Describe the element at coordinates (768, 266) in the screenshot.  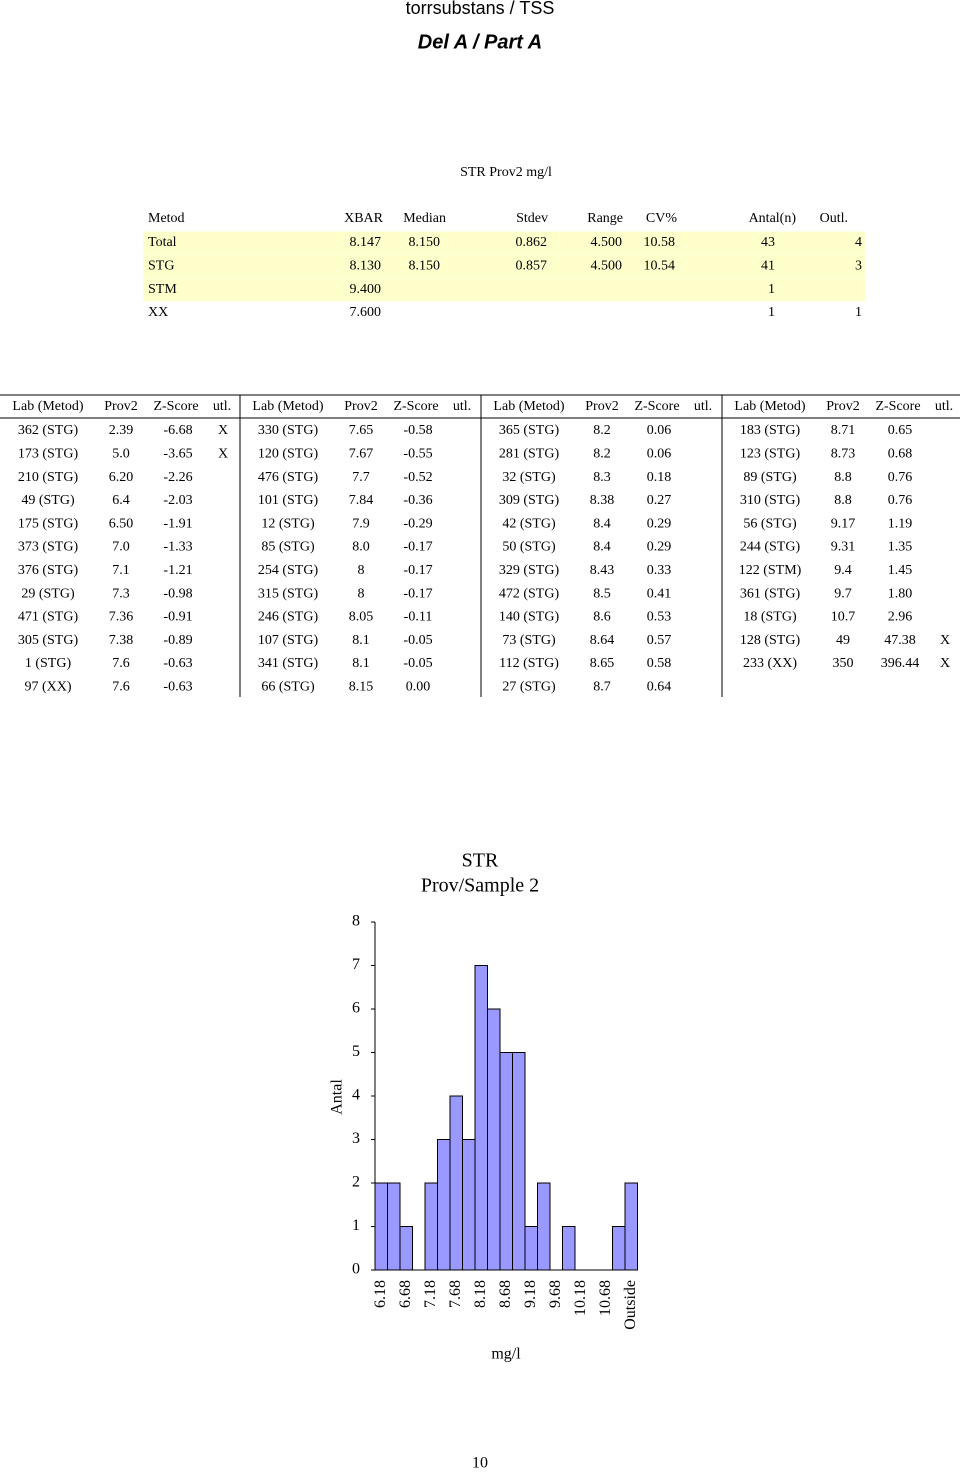
I see `table-cell: 41` at that location.